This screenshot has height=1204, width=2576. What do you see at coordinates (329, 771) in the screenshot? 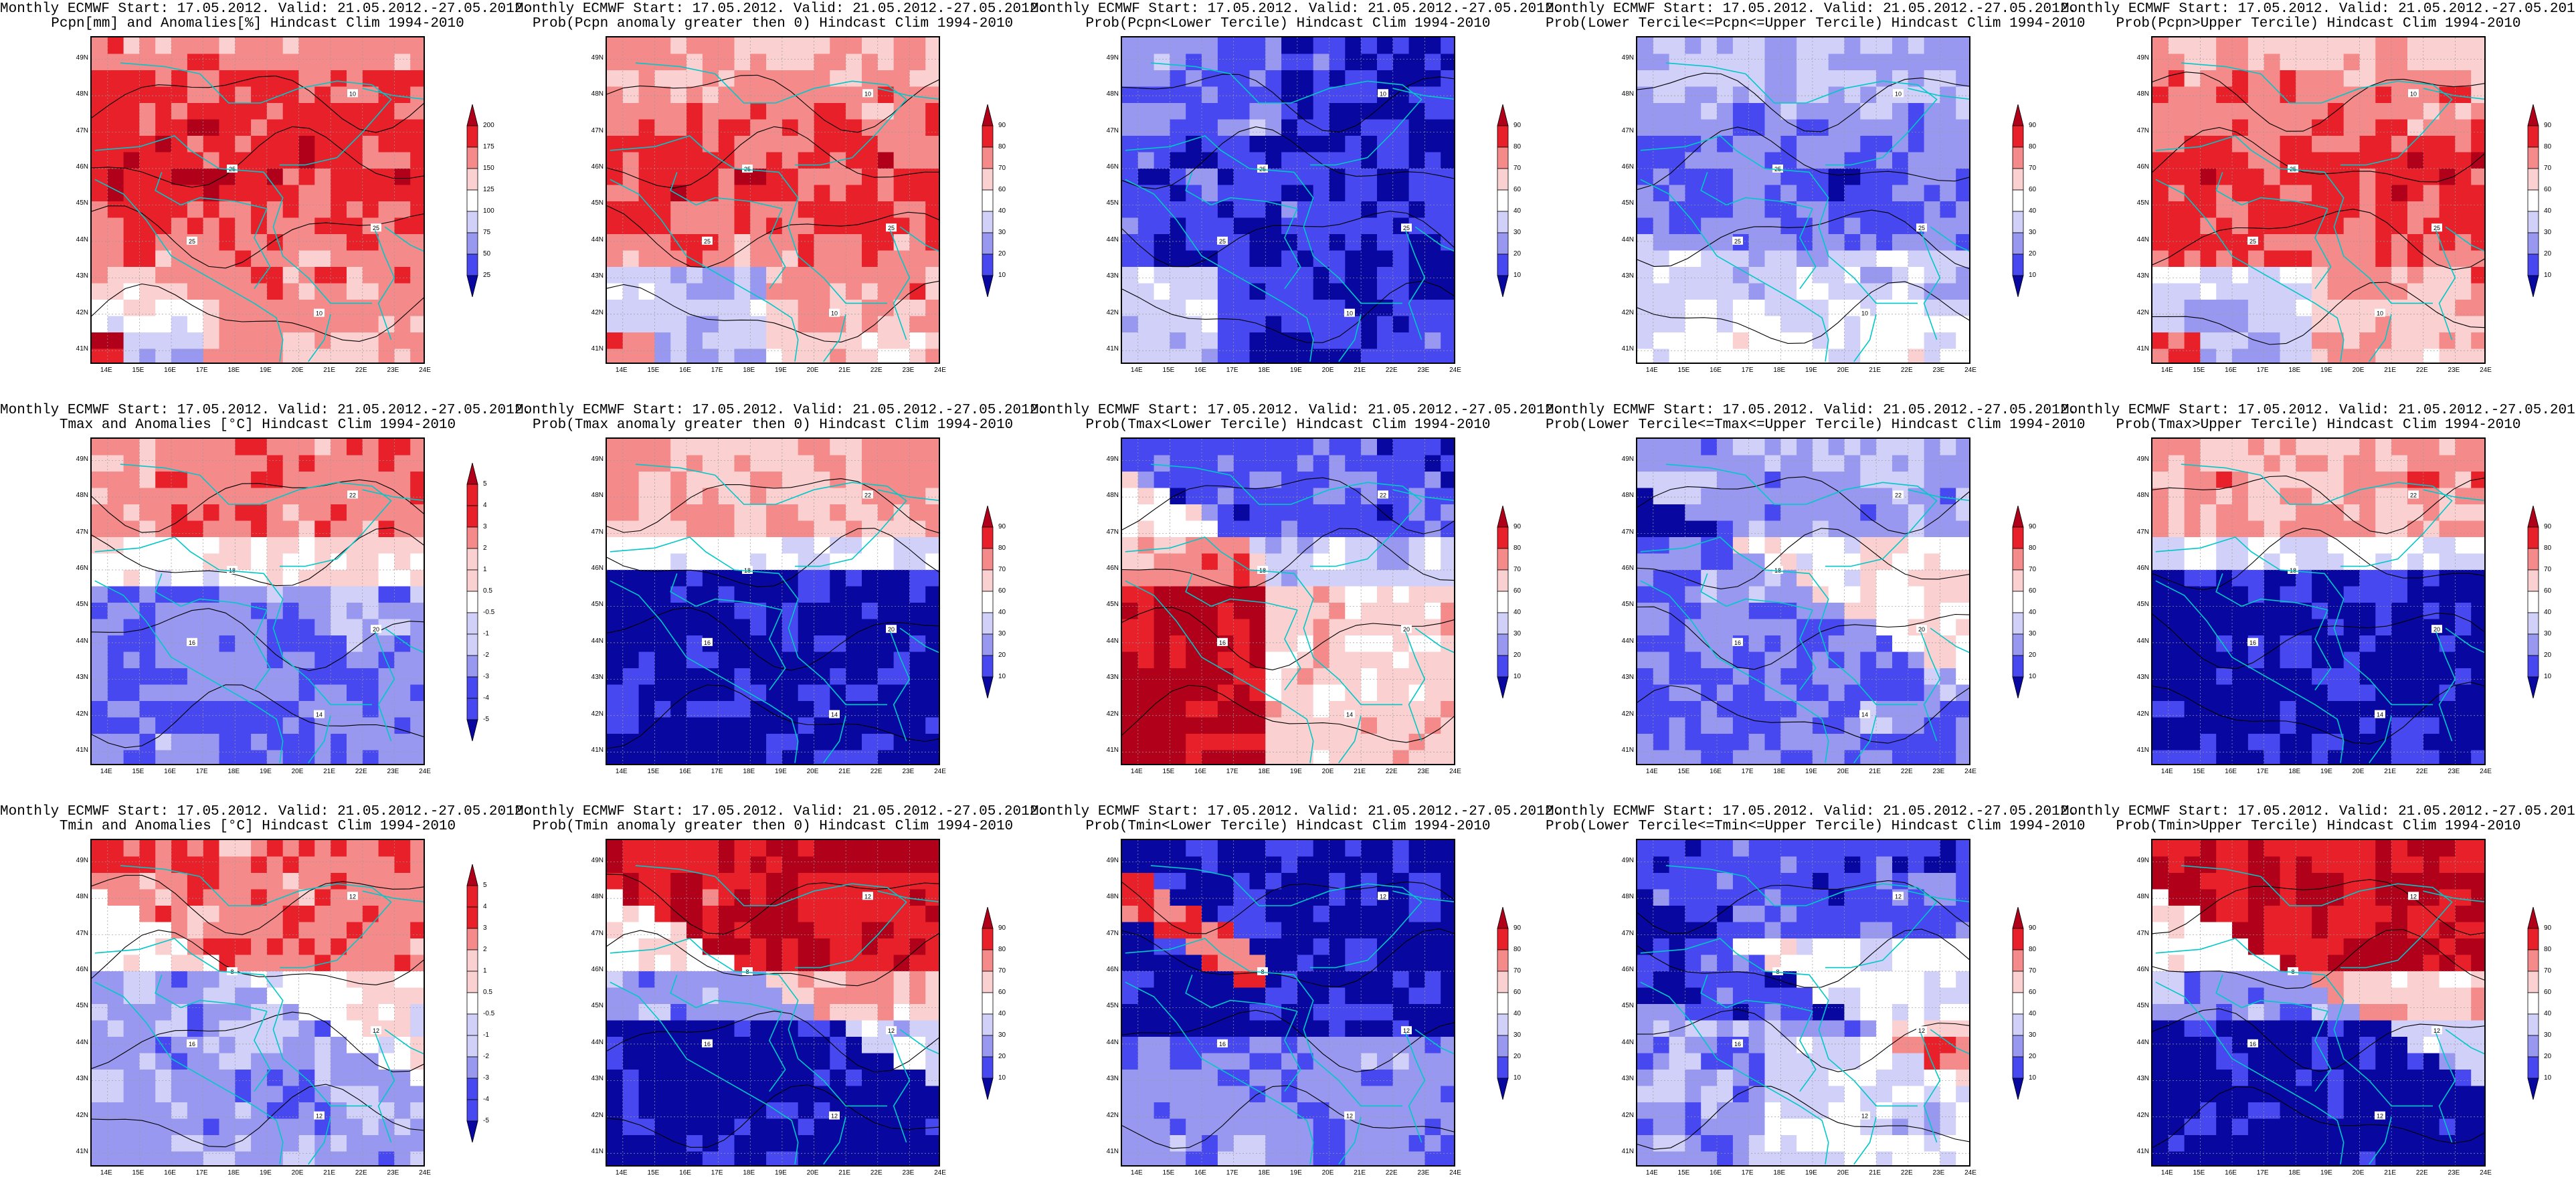
I see `longitude-label: 21E` at bounding box center [329, 771].